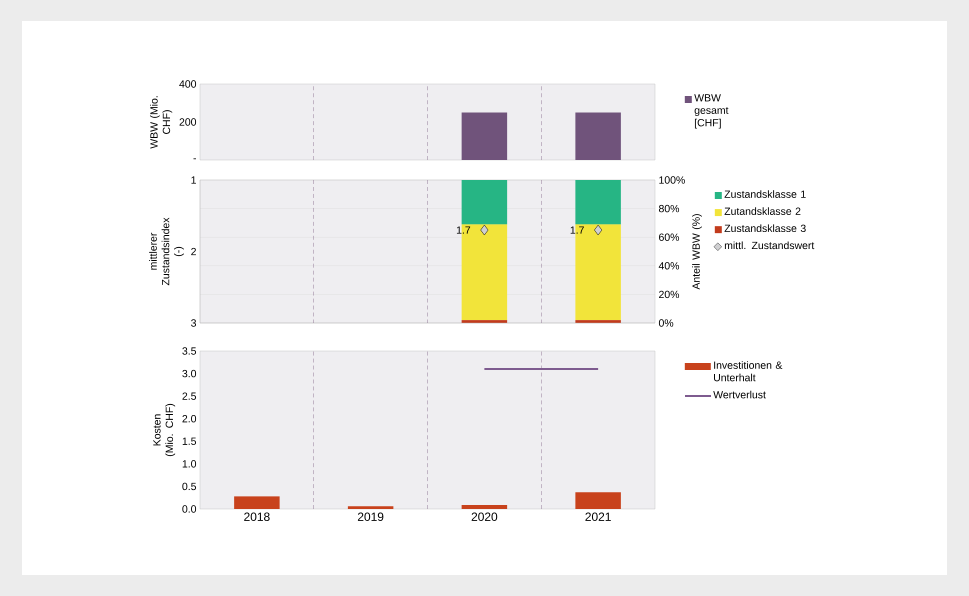 This screenshot has width=969, height=596. What do you see at coordinates (762, 211) in the screenshot?
I see `legend-label: Zutandsklasse 2` at bounding box center [762, 211].